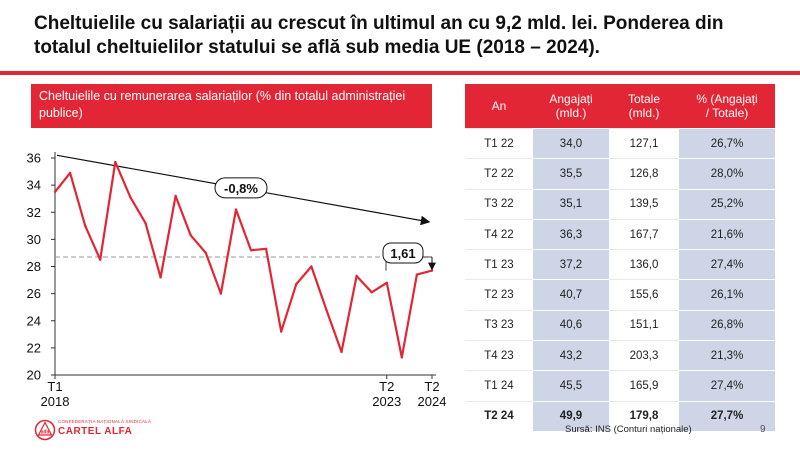 The height and width of the screenshot is (450, 800). I want to click on table-cell: T4 23, so click(499, 355).